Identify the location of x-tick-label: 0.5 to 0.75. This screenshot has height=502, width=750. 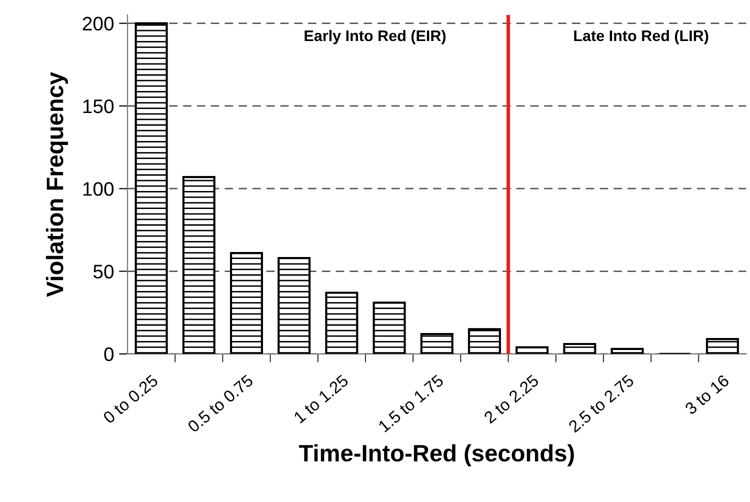
(220, 403).